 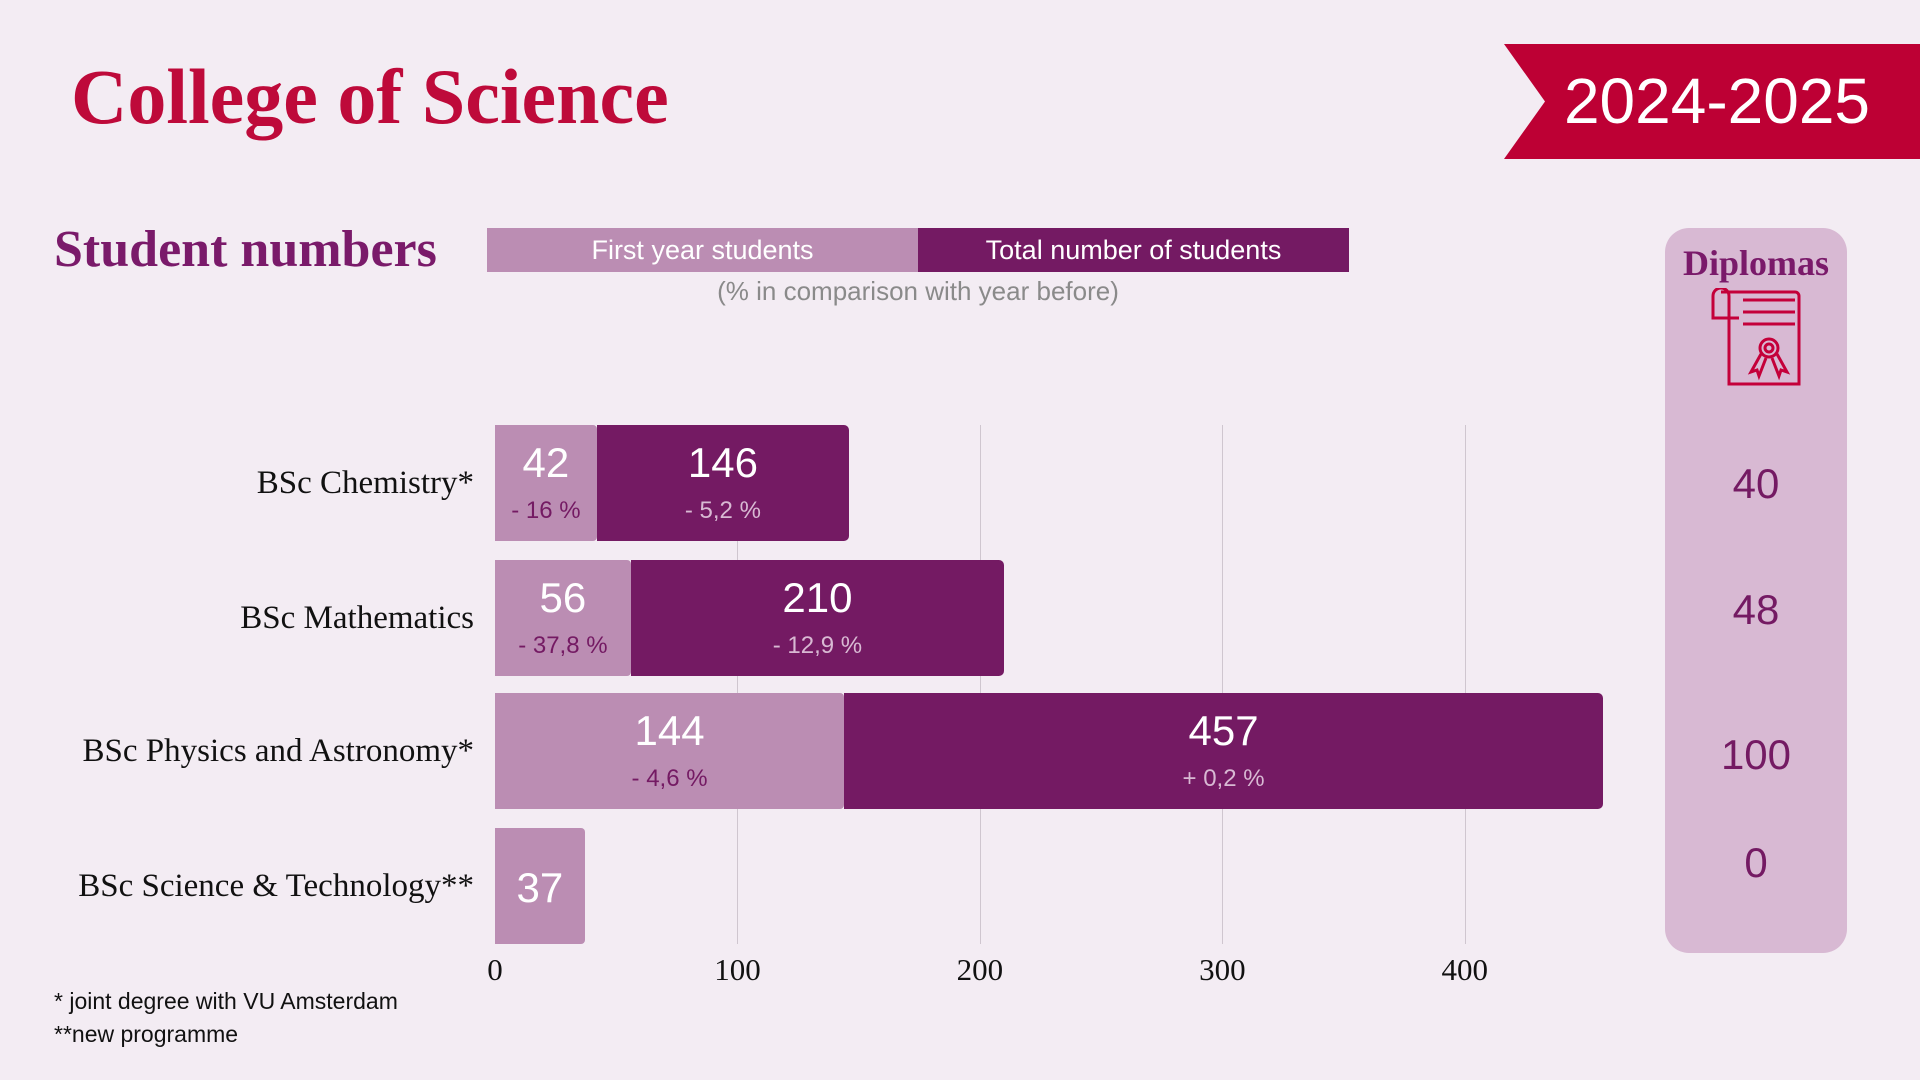 What do you see at coordinates (817, 645) in the screenshot?
I see `bar-change: - 12,9 %` at bounding box center [817, 645].